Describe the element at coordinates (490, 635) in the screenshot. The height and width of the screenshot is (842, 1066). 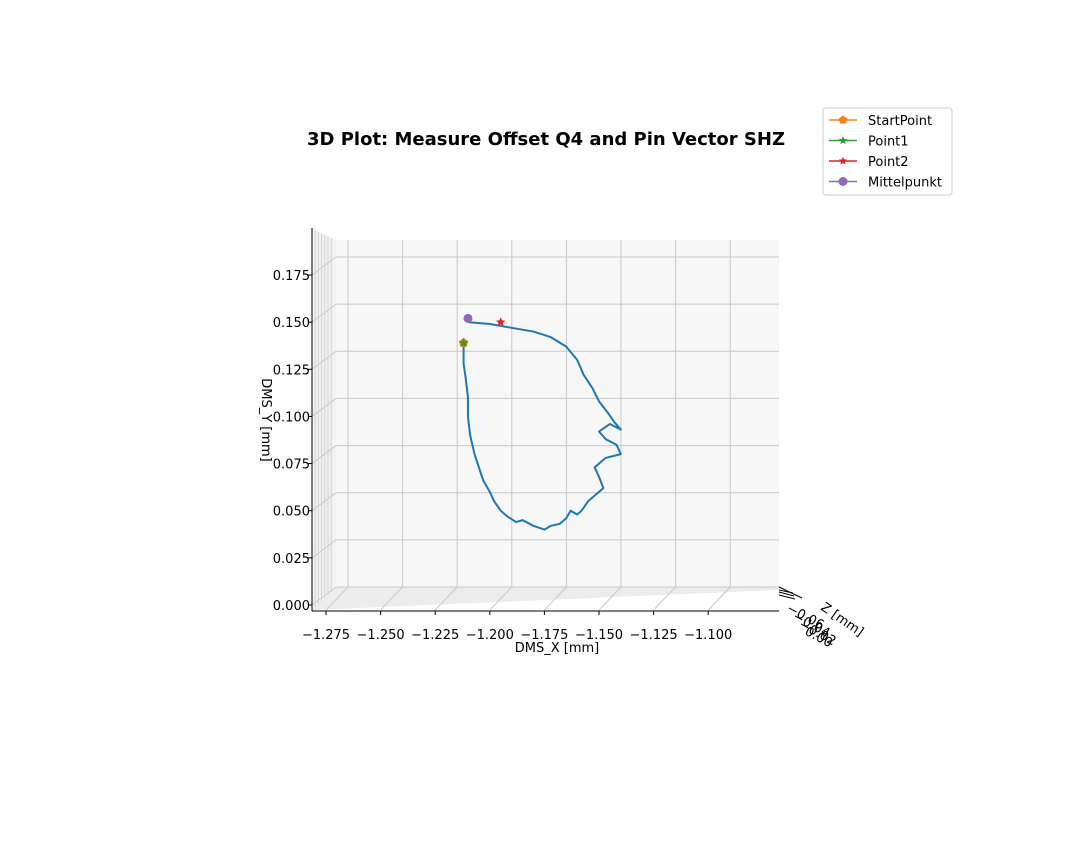
I see `x-tick-label: −1.200` at that location.